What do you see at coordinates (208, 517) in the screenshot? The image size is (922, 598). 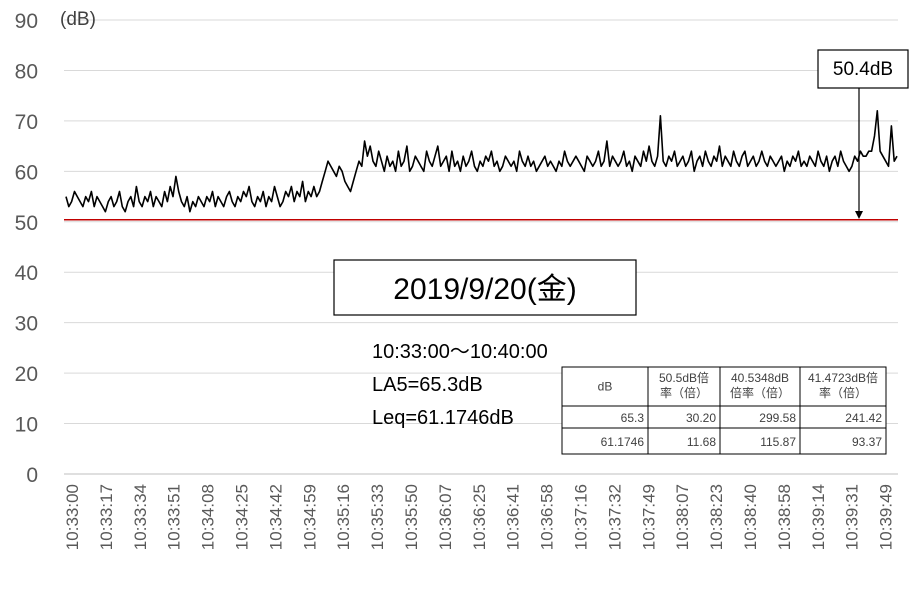 I see `x-tick-label: 10:34:08` at bounding box center [208, 517].